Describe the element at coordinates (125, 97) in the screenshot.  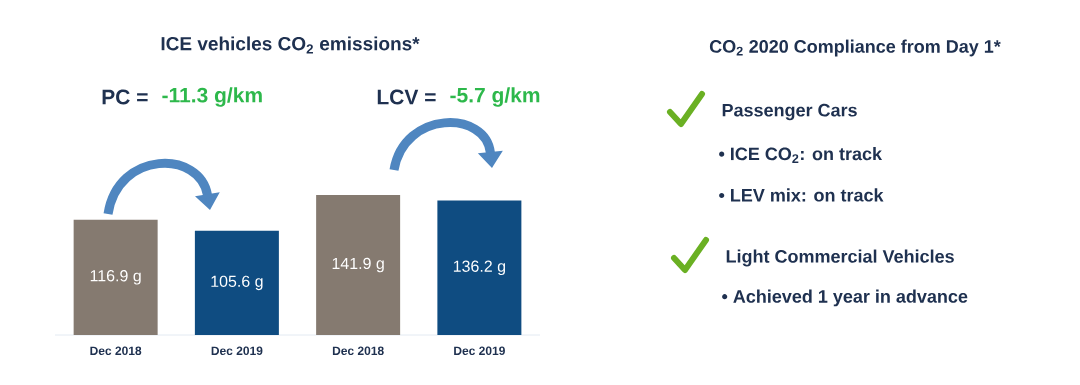
I see `text: PC =` at that location.